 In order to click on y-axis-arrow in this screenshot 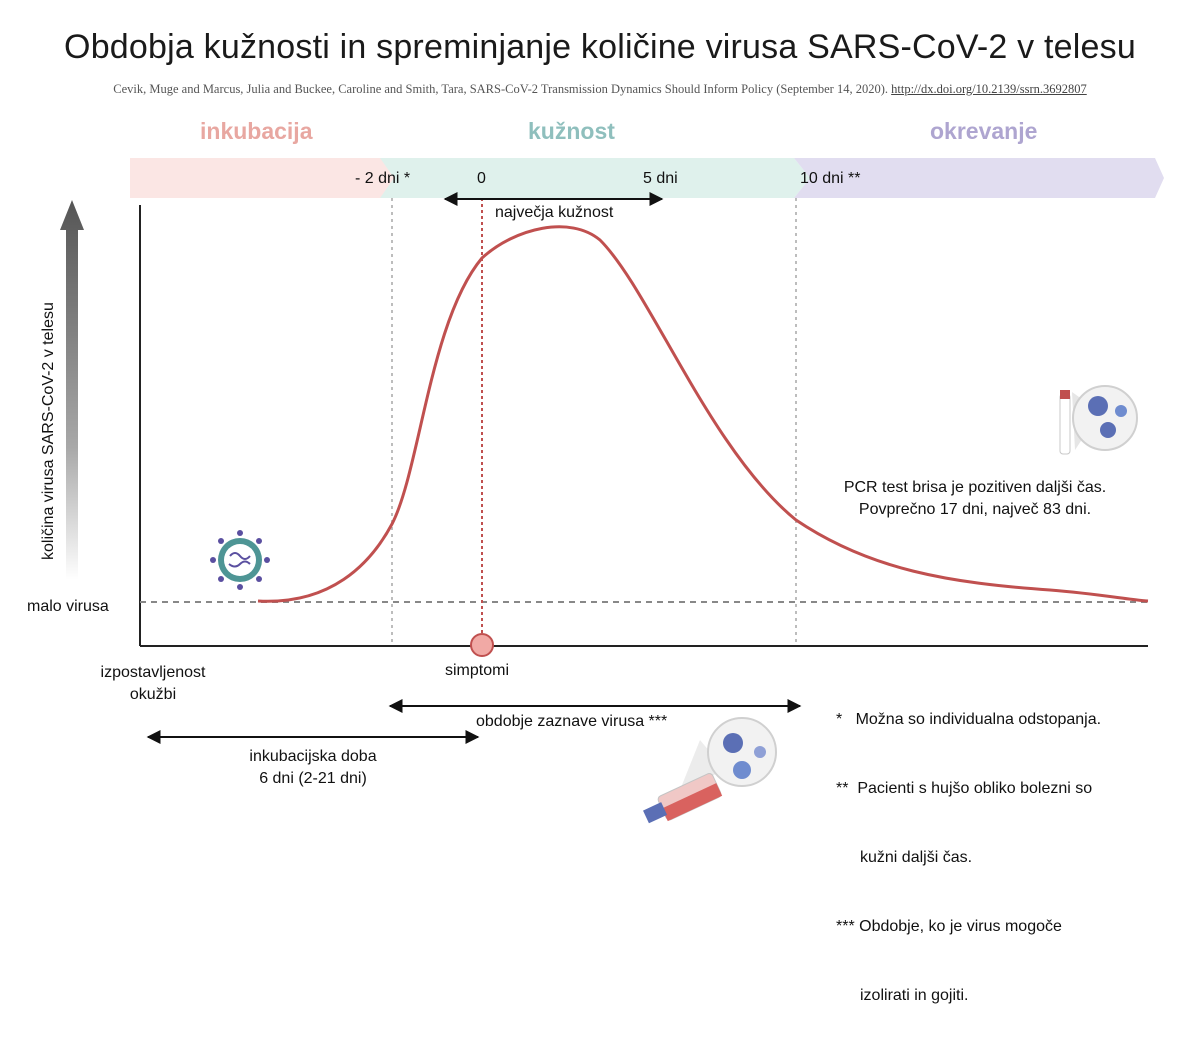, I will do `click(72, 390)`.